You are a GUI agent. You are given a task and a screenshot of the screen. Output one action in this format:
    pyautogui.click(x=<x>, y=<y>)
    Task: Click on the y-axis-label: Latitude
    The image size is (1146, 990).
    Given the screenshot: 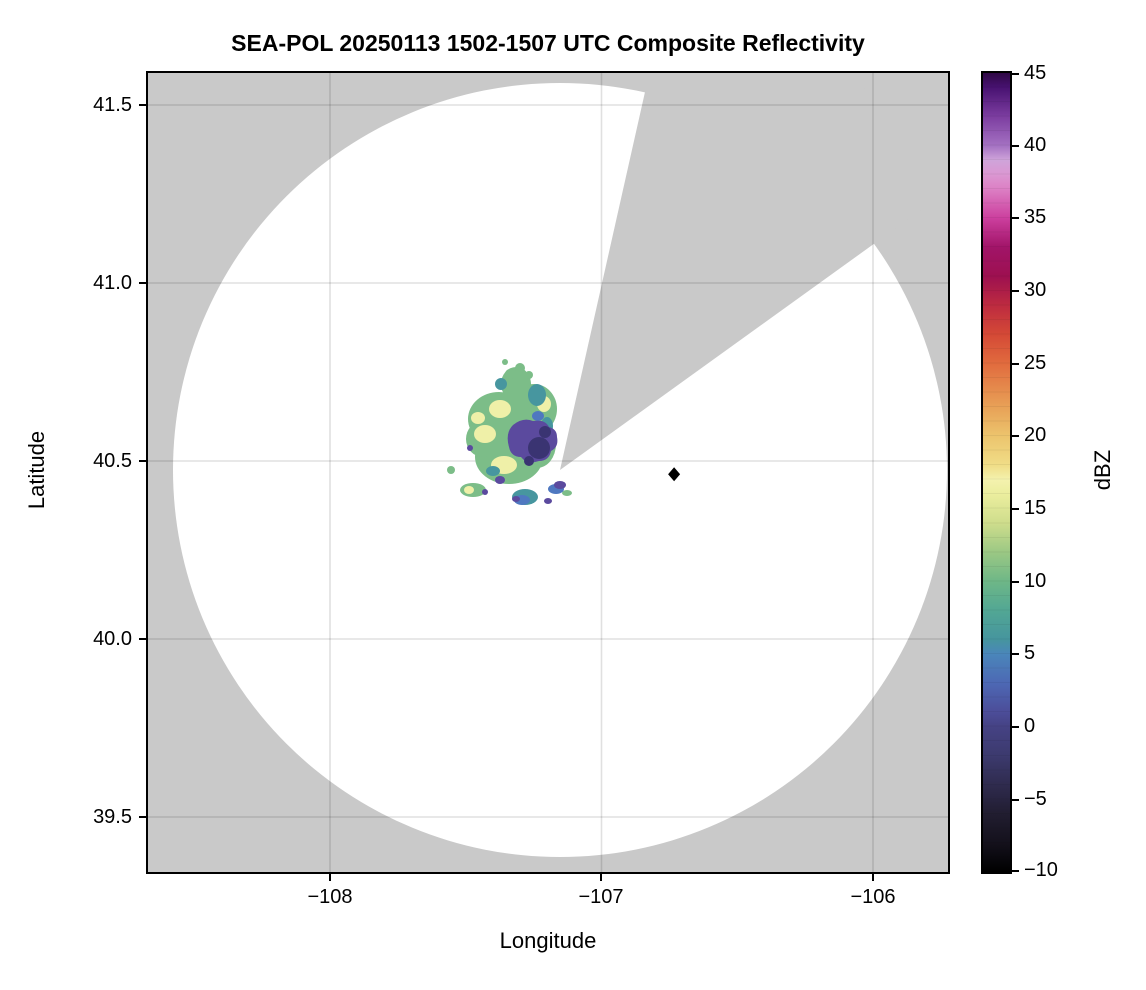 What is the action you would take?
    pyautogui.click(x=36, y=470)
    